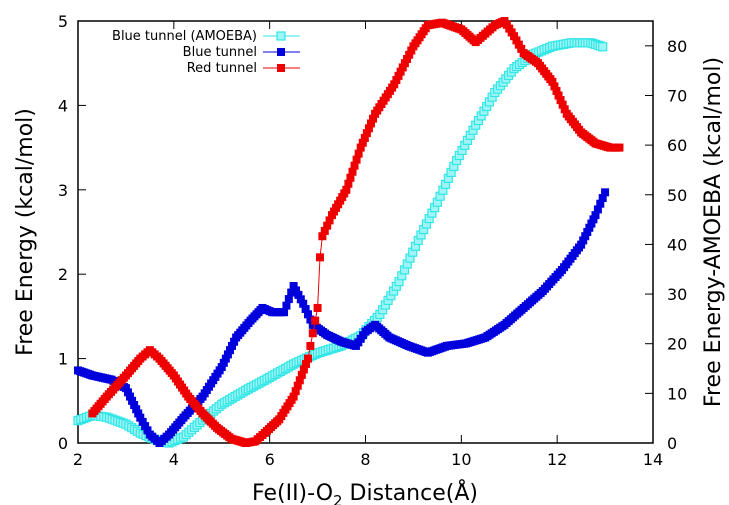 The height and width of the screenshot is (505, 729). I want to click on y2-tick-label: 50, so click(677, 195).